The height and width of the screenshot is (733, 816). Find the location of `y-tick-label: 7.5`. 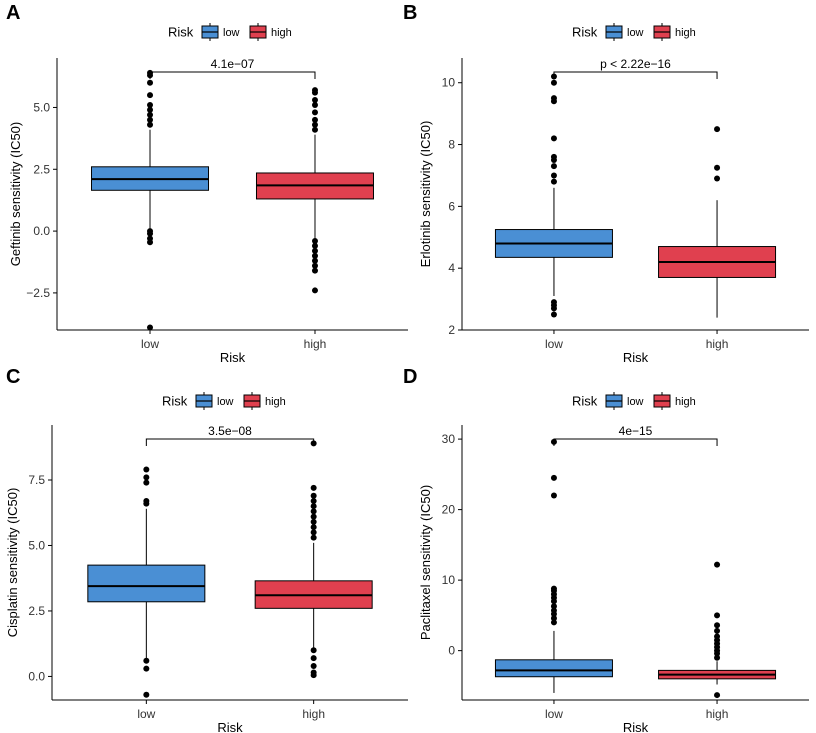

y-tick-label: 7.5 is located at coordinates (36, 480).